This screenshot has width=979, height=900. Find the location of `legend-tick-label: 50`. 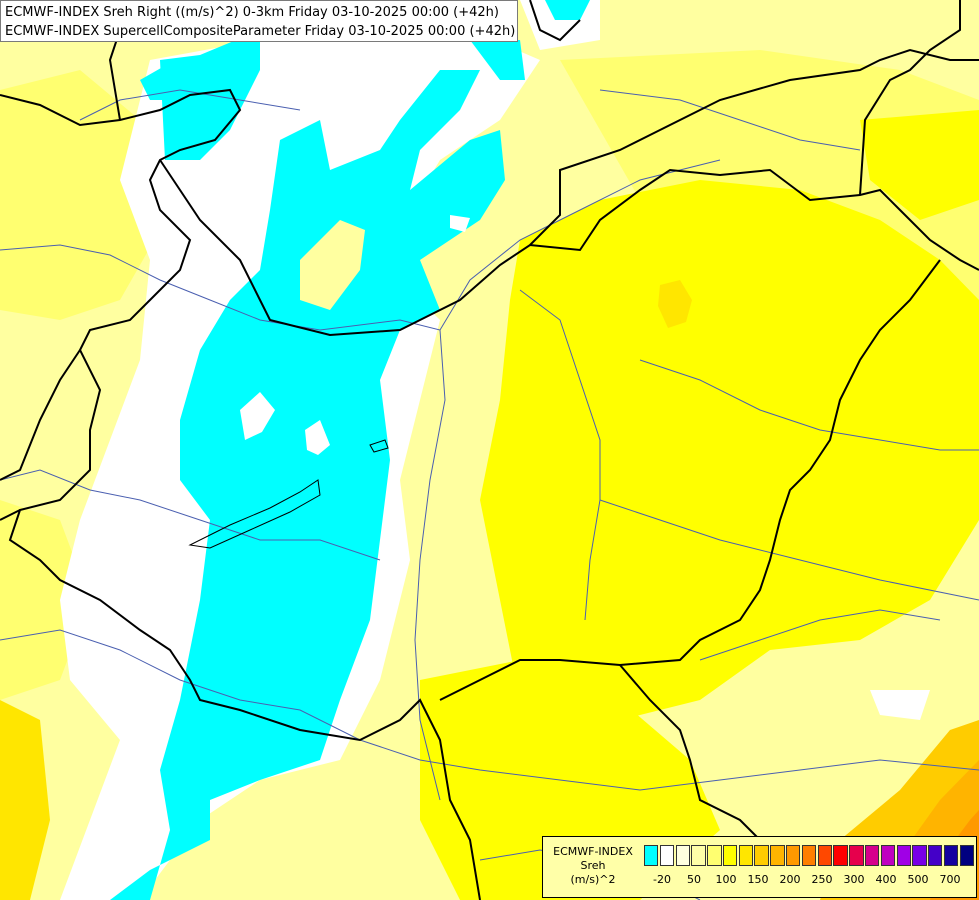

legend-tick-label: 50 is located at coordinates (694, 879).